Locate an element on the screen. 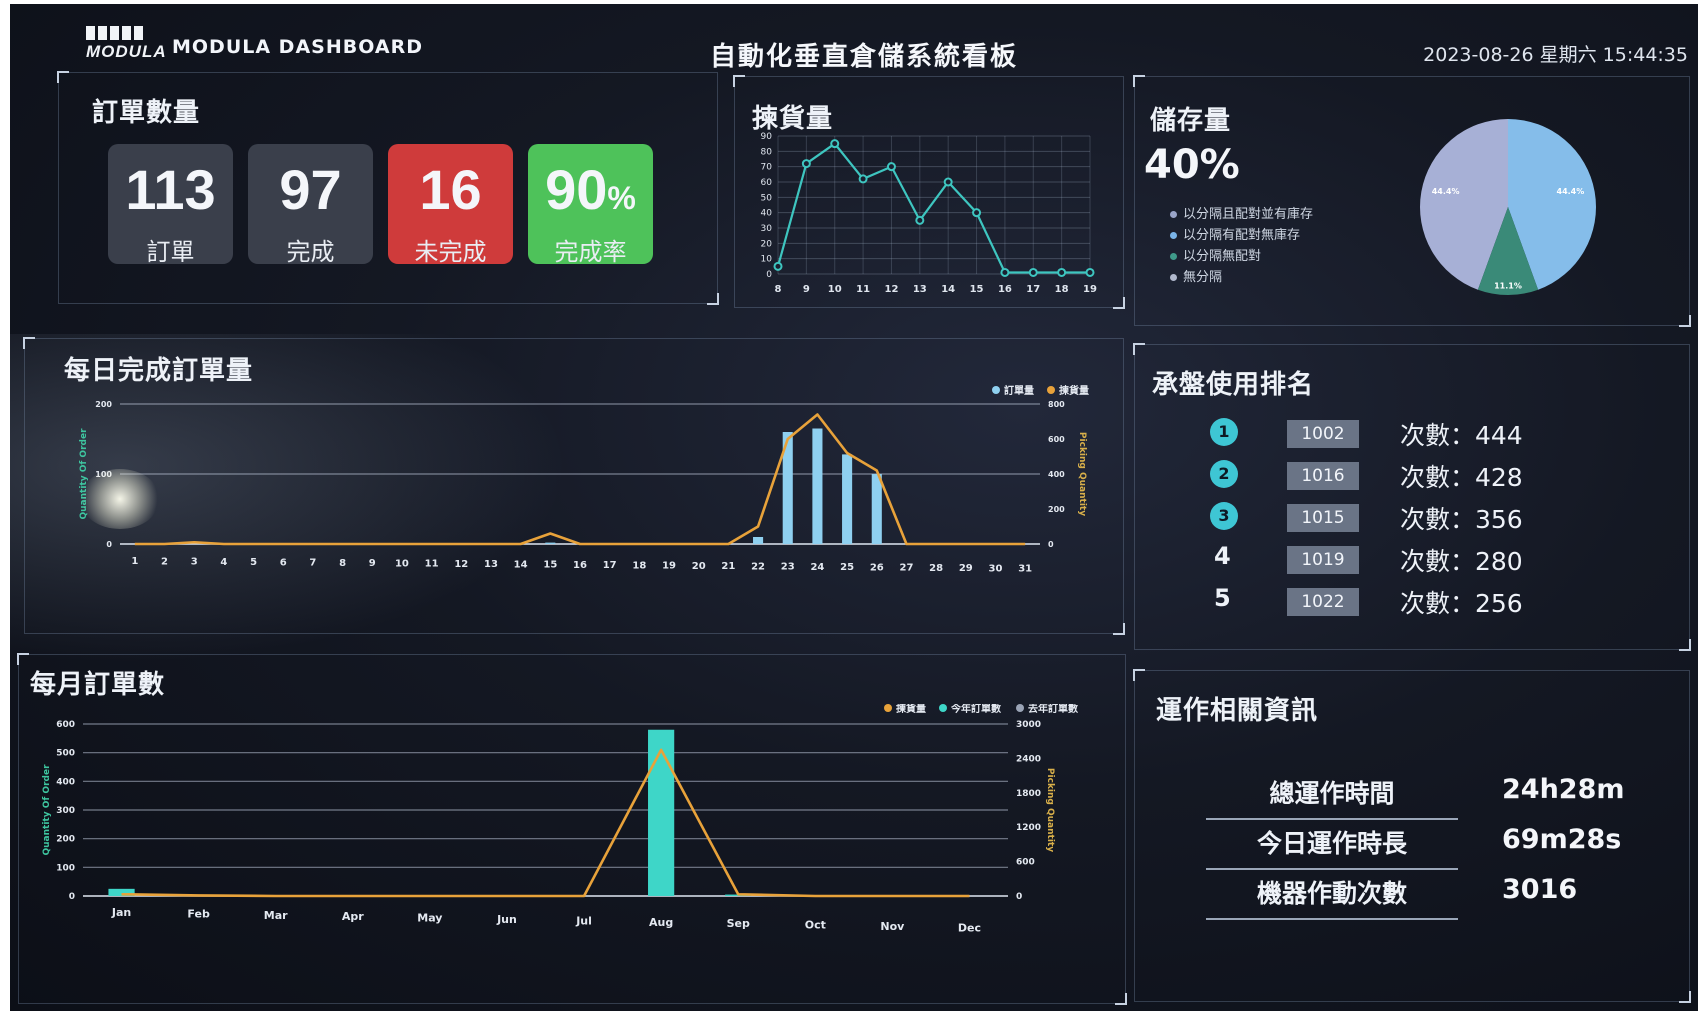  operation-value: 3016 is located at coordinates (1540, 889).